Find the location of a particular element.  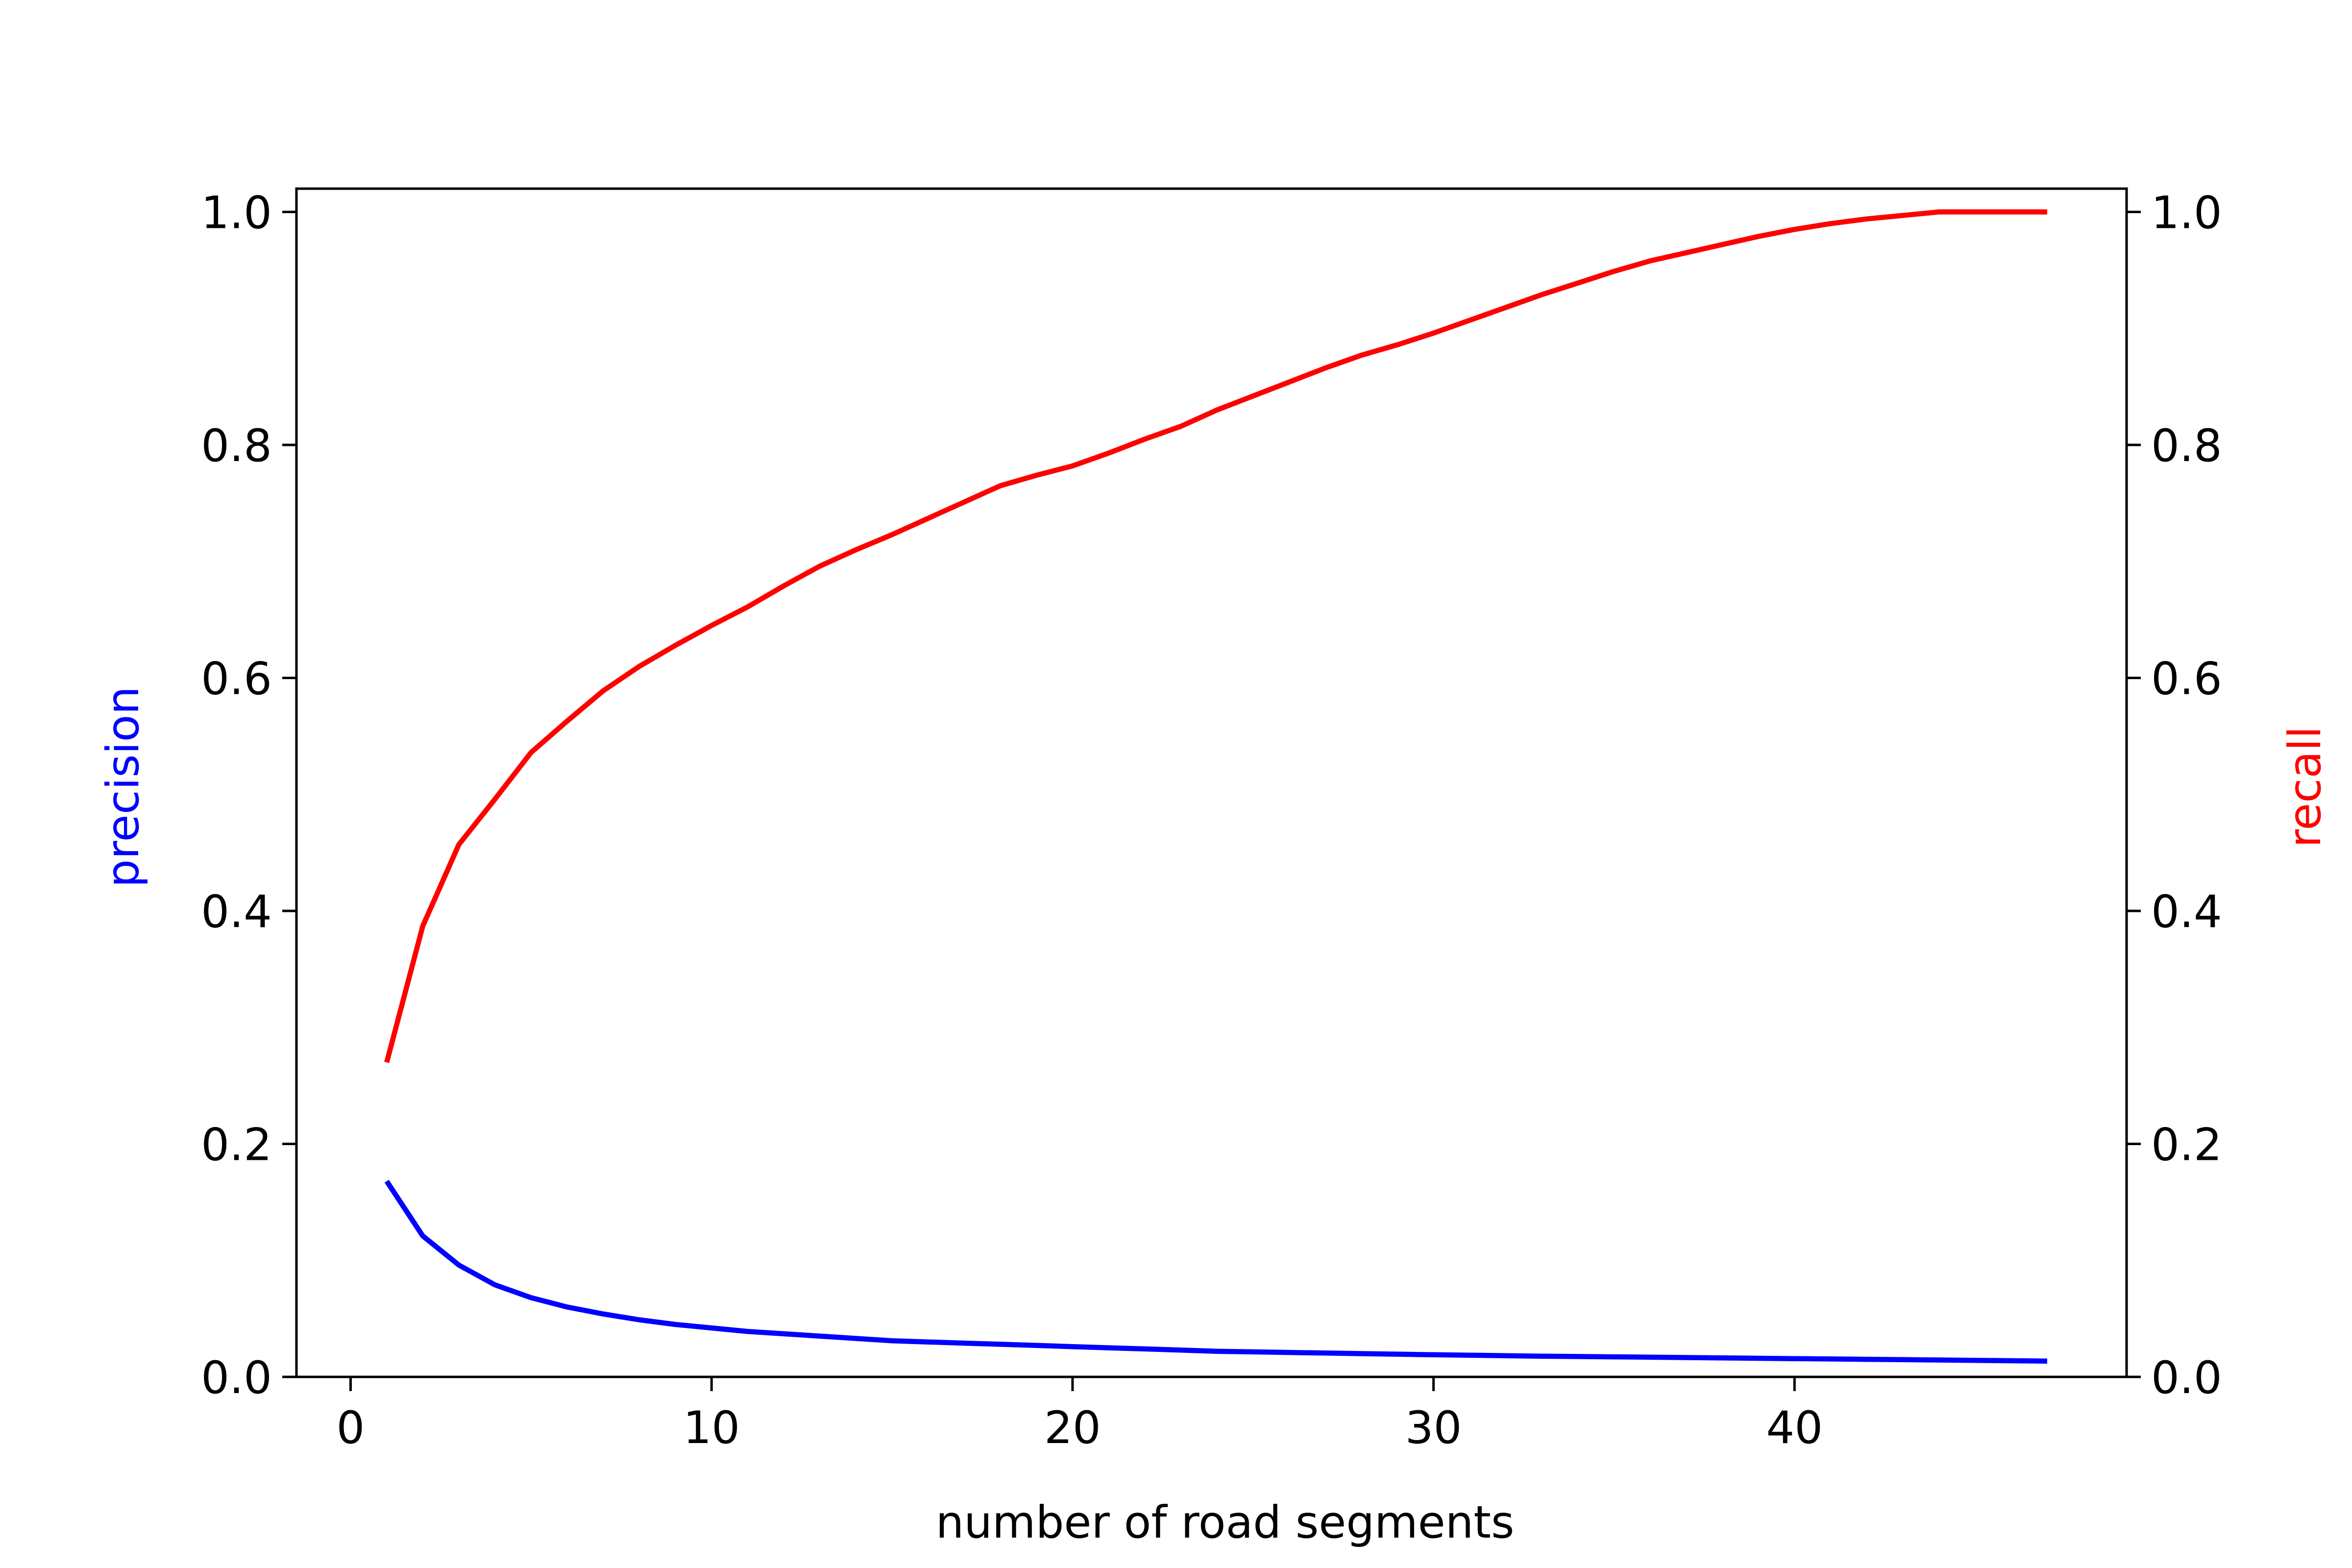

x-tick-label-40: 40 is located at coordinates (1794, 1428).